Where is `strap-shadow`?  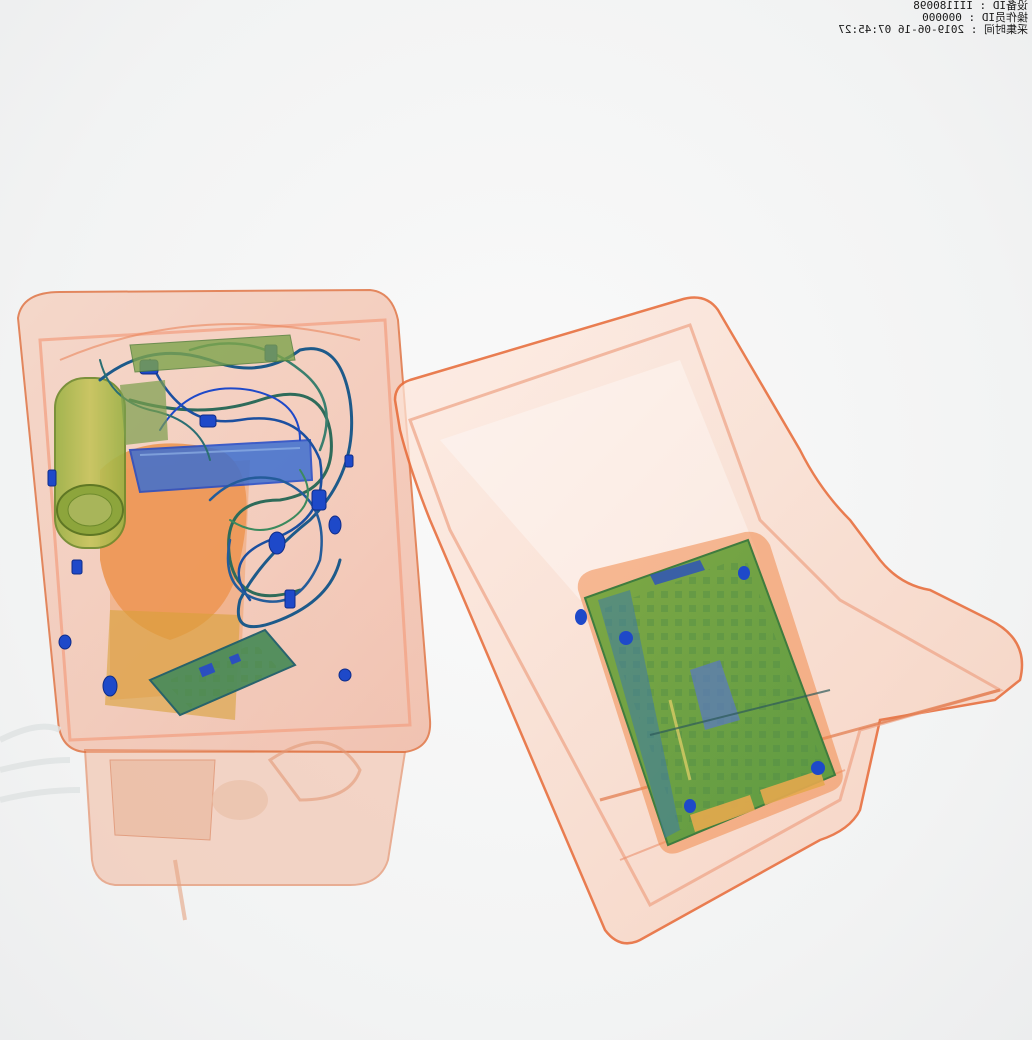 strap-shadow is located at coordinates (40, 763).